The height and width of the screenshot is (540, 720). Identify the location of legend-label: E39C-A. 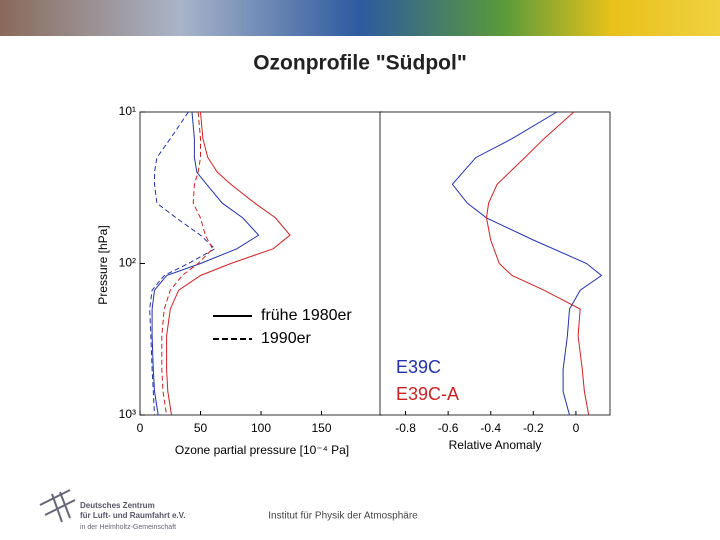
(427, 394).